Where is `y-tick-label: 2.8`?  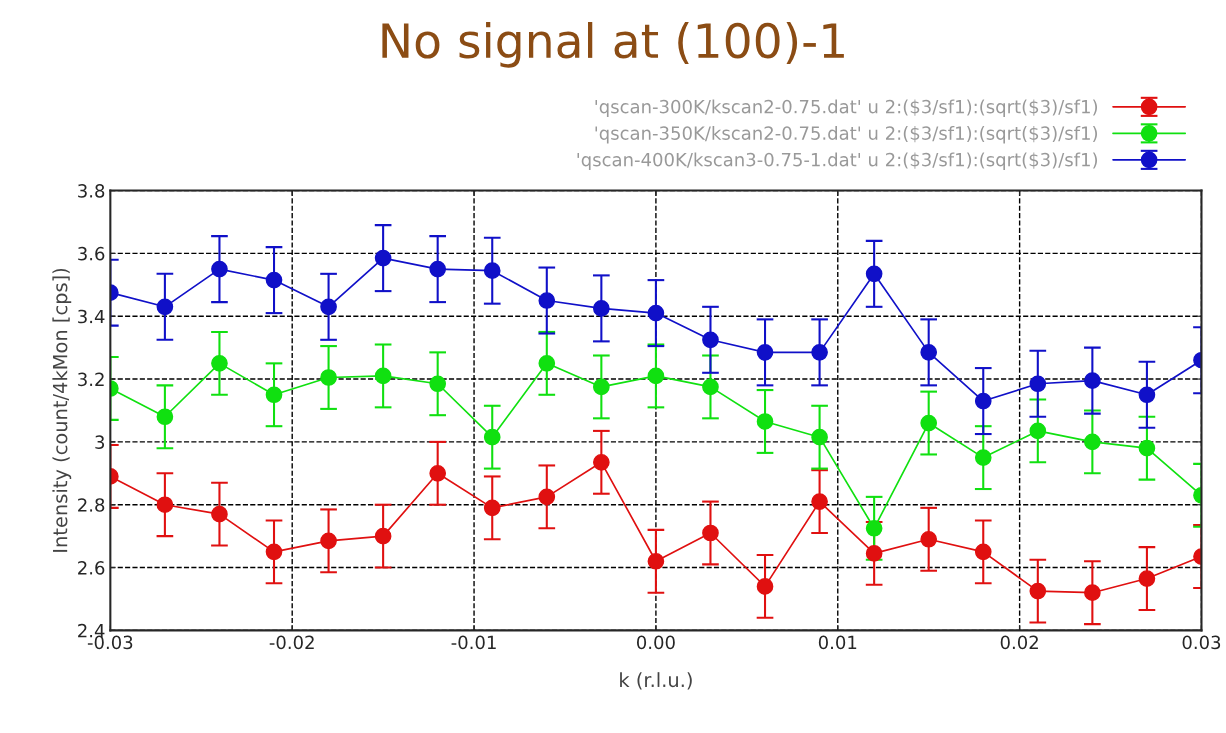
y-tick-label: 2.8 is located at coordinates (91, 505).